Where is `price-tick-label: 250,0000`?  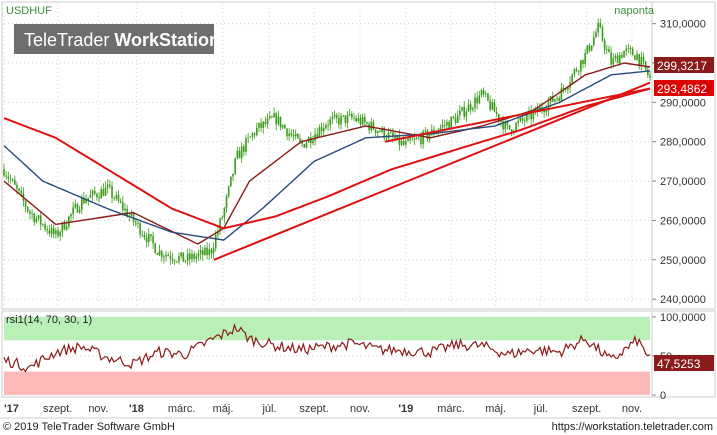 price-tick-label: 250,0000 is located at coordinates (683, 261).